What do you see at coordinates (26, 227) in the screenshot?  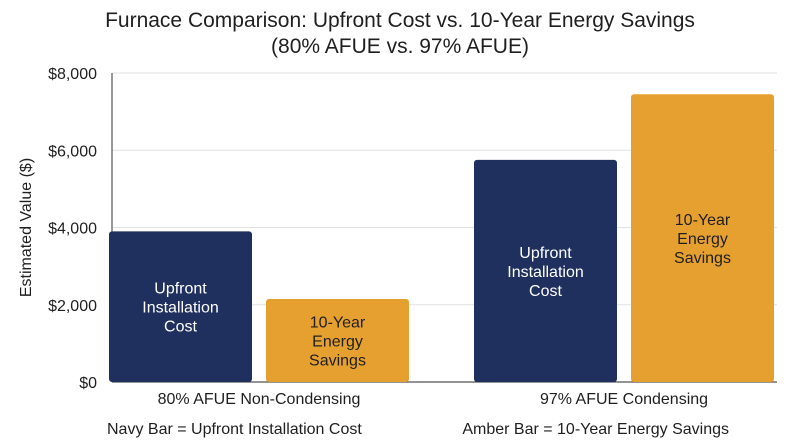 I see `y-axis-label: Estimated Value ($)` at bounding box center [26, 227].